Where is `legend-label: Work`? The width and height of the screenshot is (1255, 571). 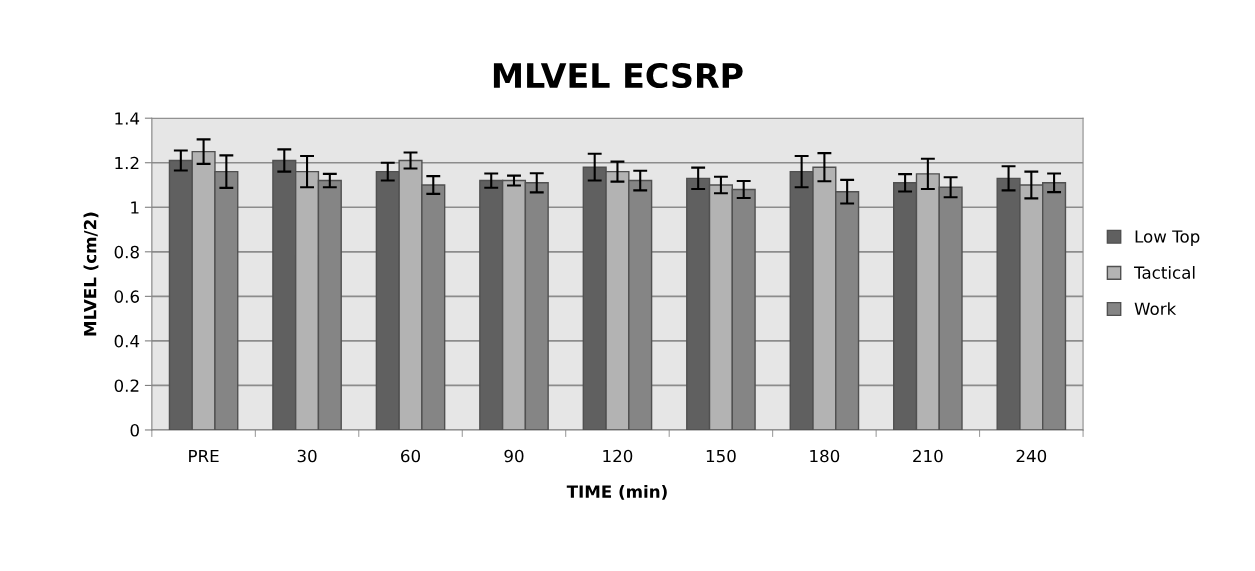 legend-label: Work is located at coordinates (1155, 309).